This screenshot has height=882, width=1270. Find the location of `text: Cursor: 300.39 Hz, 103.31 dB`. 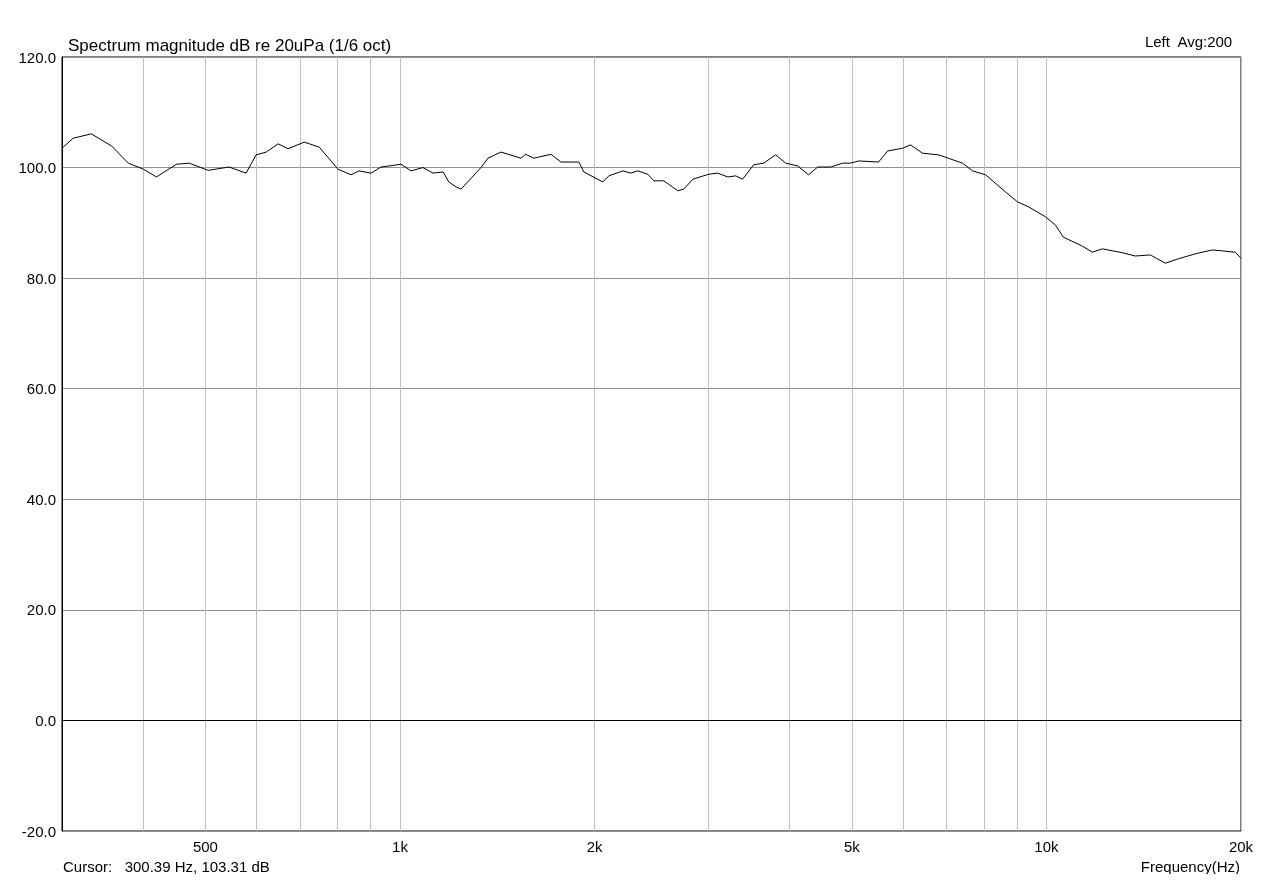

text: Cursor: 300.39 Hz, 103.31 dB is located at coordinates (166, 866).